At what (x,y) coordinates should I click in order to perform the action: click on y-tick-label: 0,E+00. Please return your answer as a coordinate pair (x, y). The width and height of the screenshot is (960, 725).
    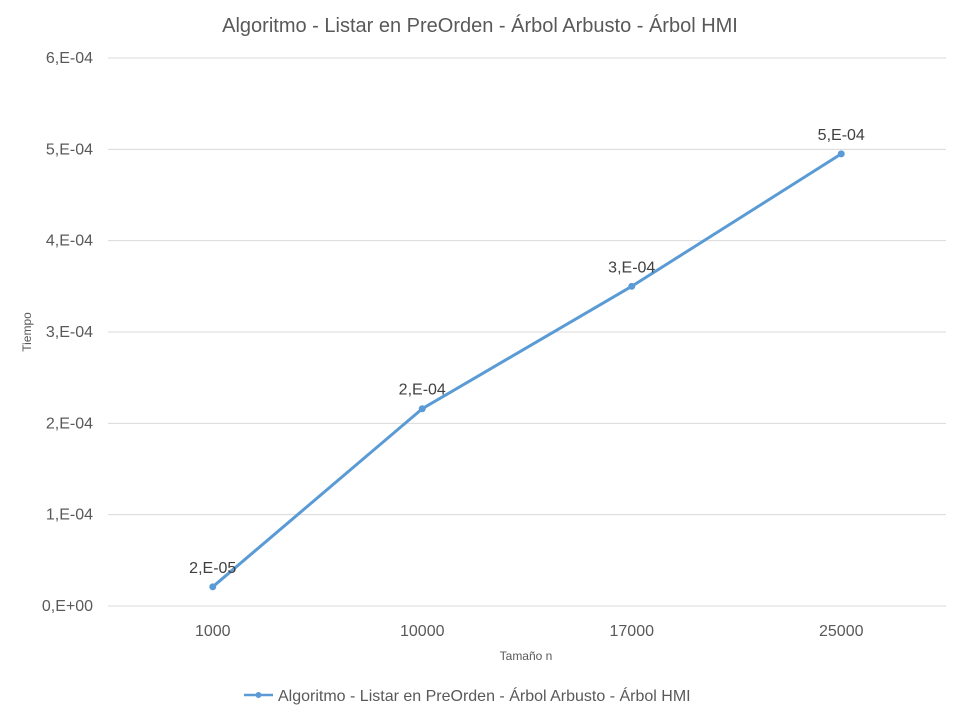
    Looking at the image, I should click on (67, 606).